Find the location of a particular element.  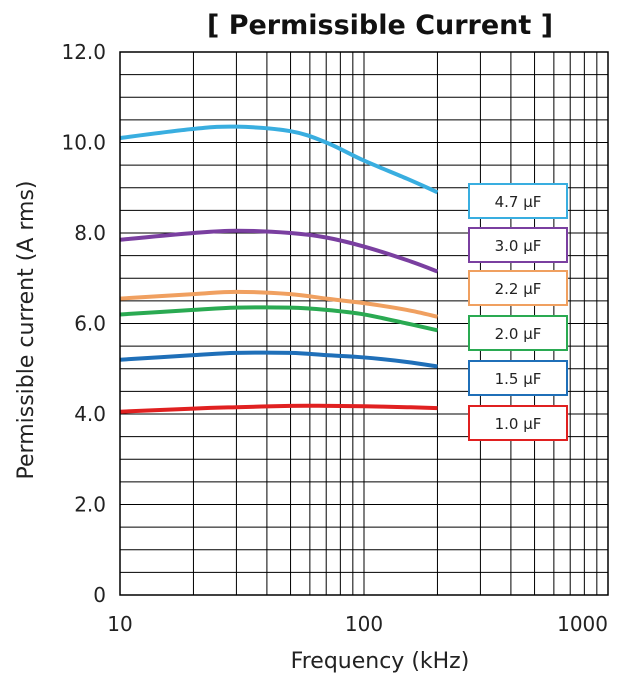

y-tick-label: 2.0 is located at coordinates (90, 505).